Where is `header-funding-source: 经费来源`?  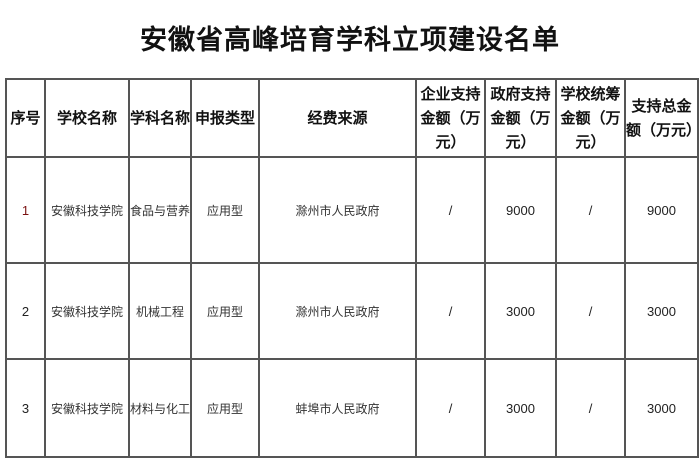 header-funding-source: 经费来源 is located at coordinates (337, 118).